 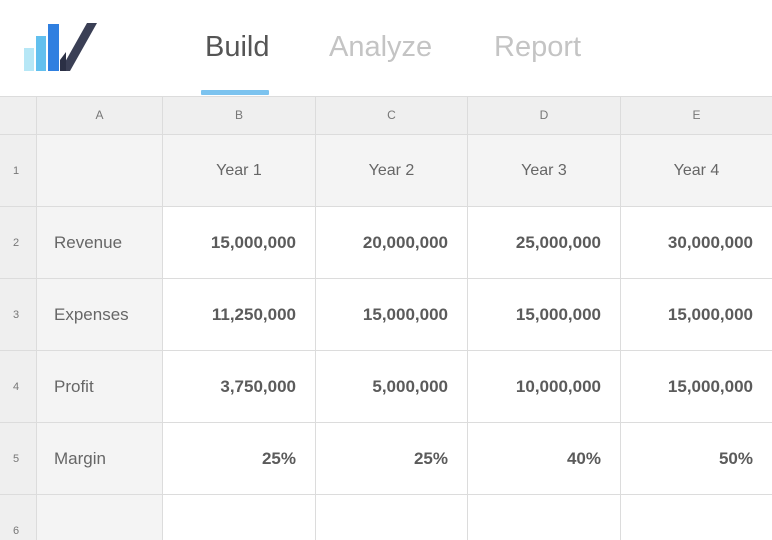 I want to click on cell-a4: Profit, so click(x=100, y=387).